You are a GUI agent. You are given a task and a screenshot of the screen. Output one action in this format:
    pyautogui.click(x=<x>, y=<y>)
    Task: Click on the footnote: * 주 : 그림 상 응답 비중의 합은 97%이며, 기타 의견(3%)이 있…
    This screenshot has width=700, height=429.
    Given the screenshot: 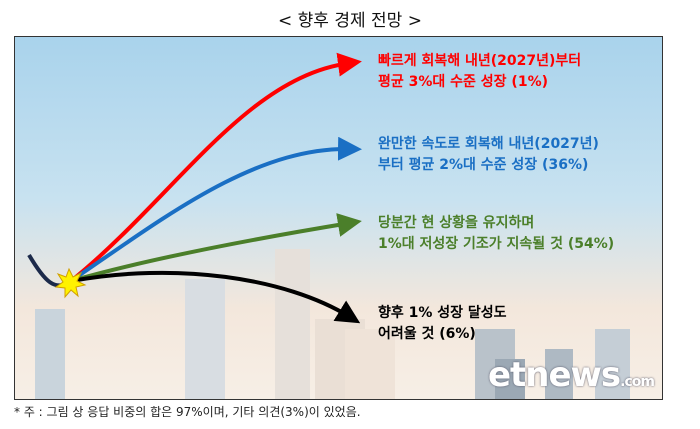 What is the action you would take?
    pyautogui.click(x=187, y=412)
    